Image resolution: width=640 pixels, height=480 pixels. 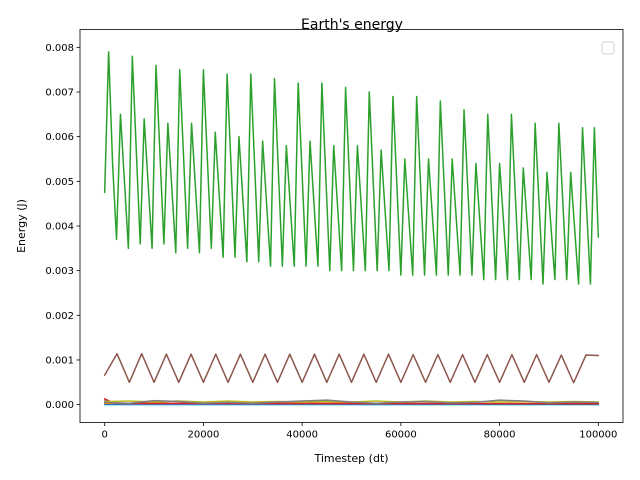 I want to click on y-axis-label: Energy (J), so click(x=21, y=226).